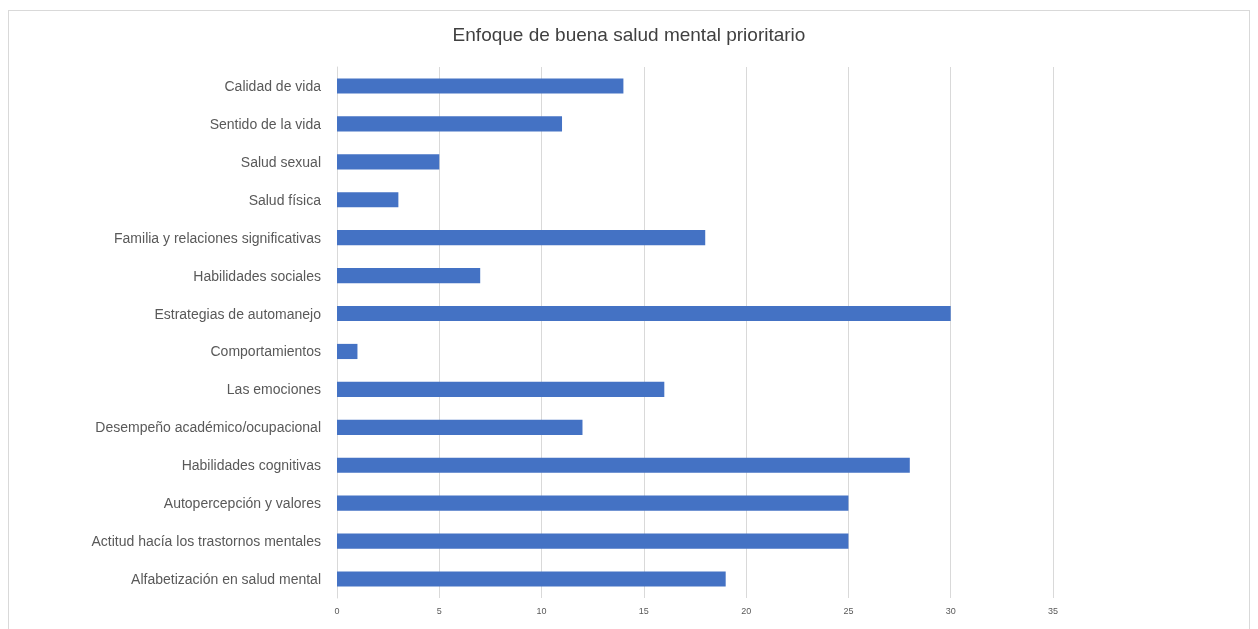 Image resolution: width=1258 pixels, height=629 pixels. Describe the element at coordinates (273, 389) in the screenshot. I see `y-tick-label: Las emociones` at that location.